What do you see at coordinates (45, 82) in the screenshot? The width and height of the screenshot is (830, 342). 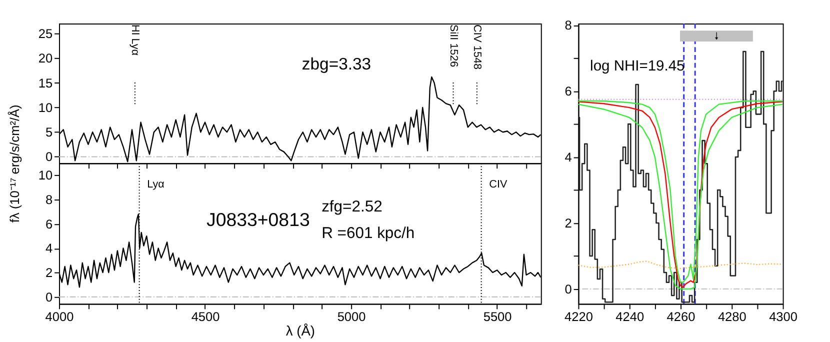 I see `y-tick-label: 15` at bounding box center [45, 82].